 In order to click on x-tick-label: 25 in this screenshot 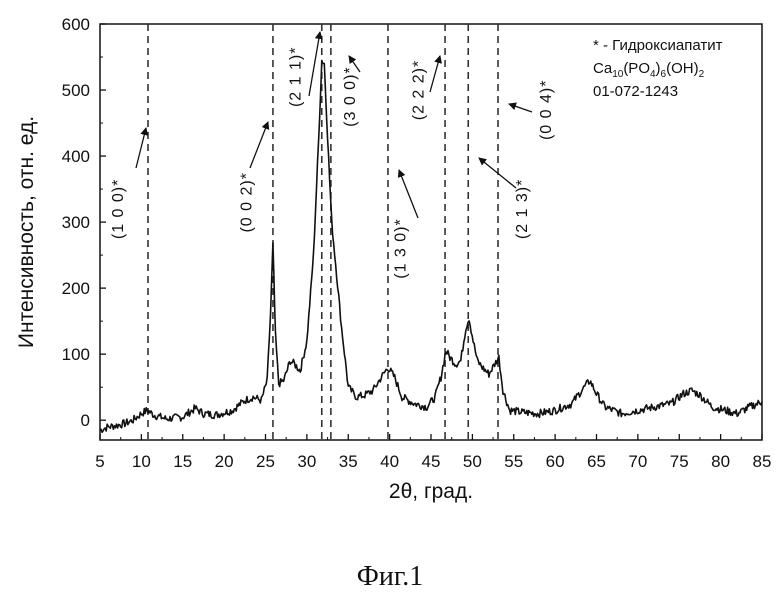, I will do `click(265, 461)`.